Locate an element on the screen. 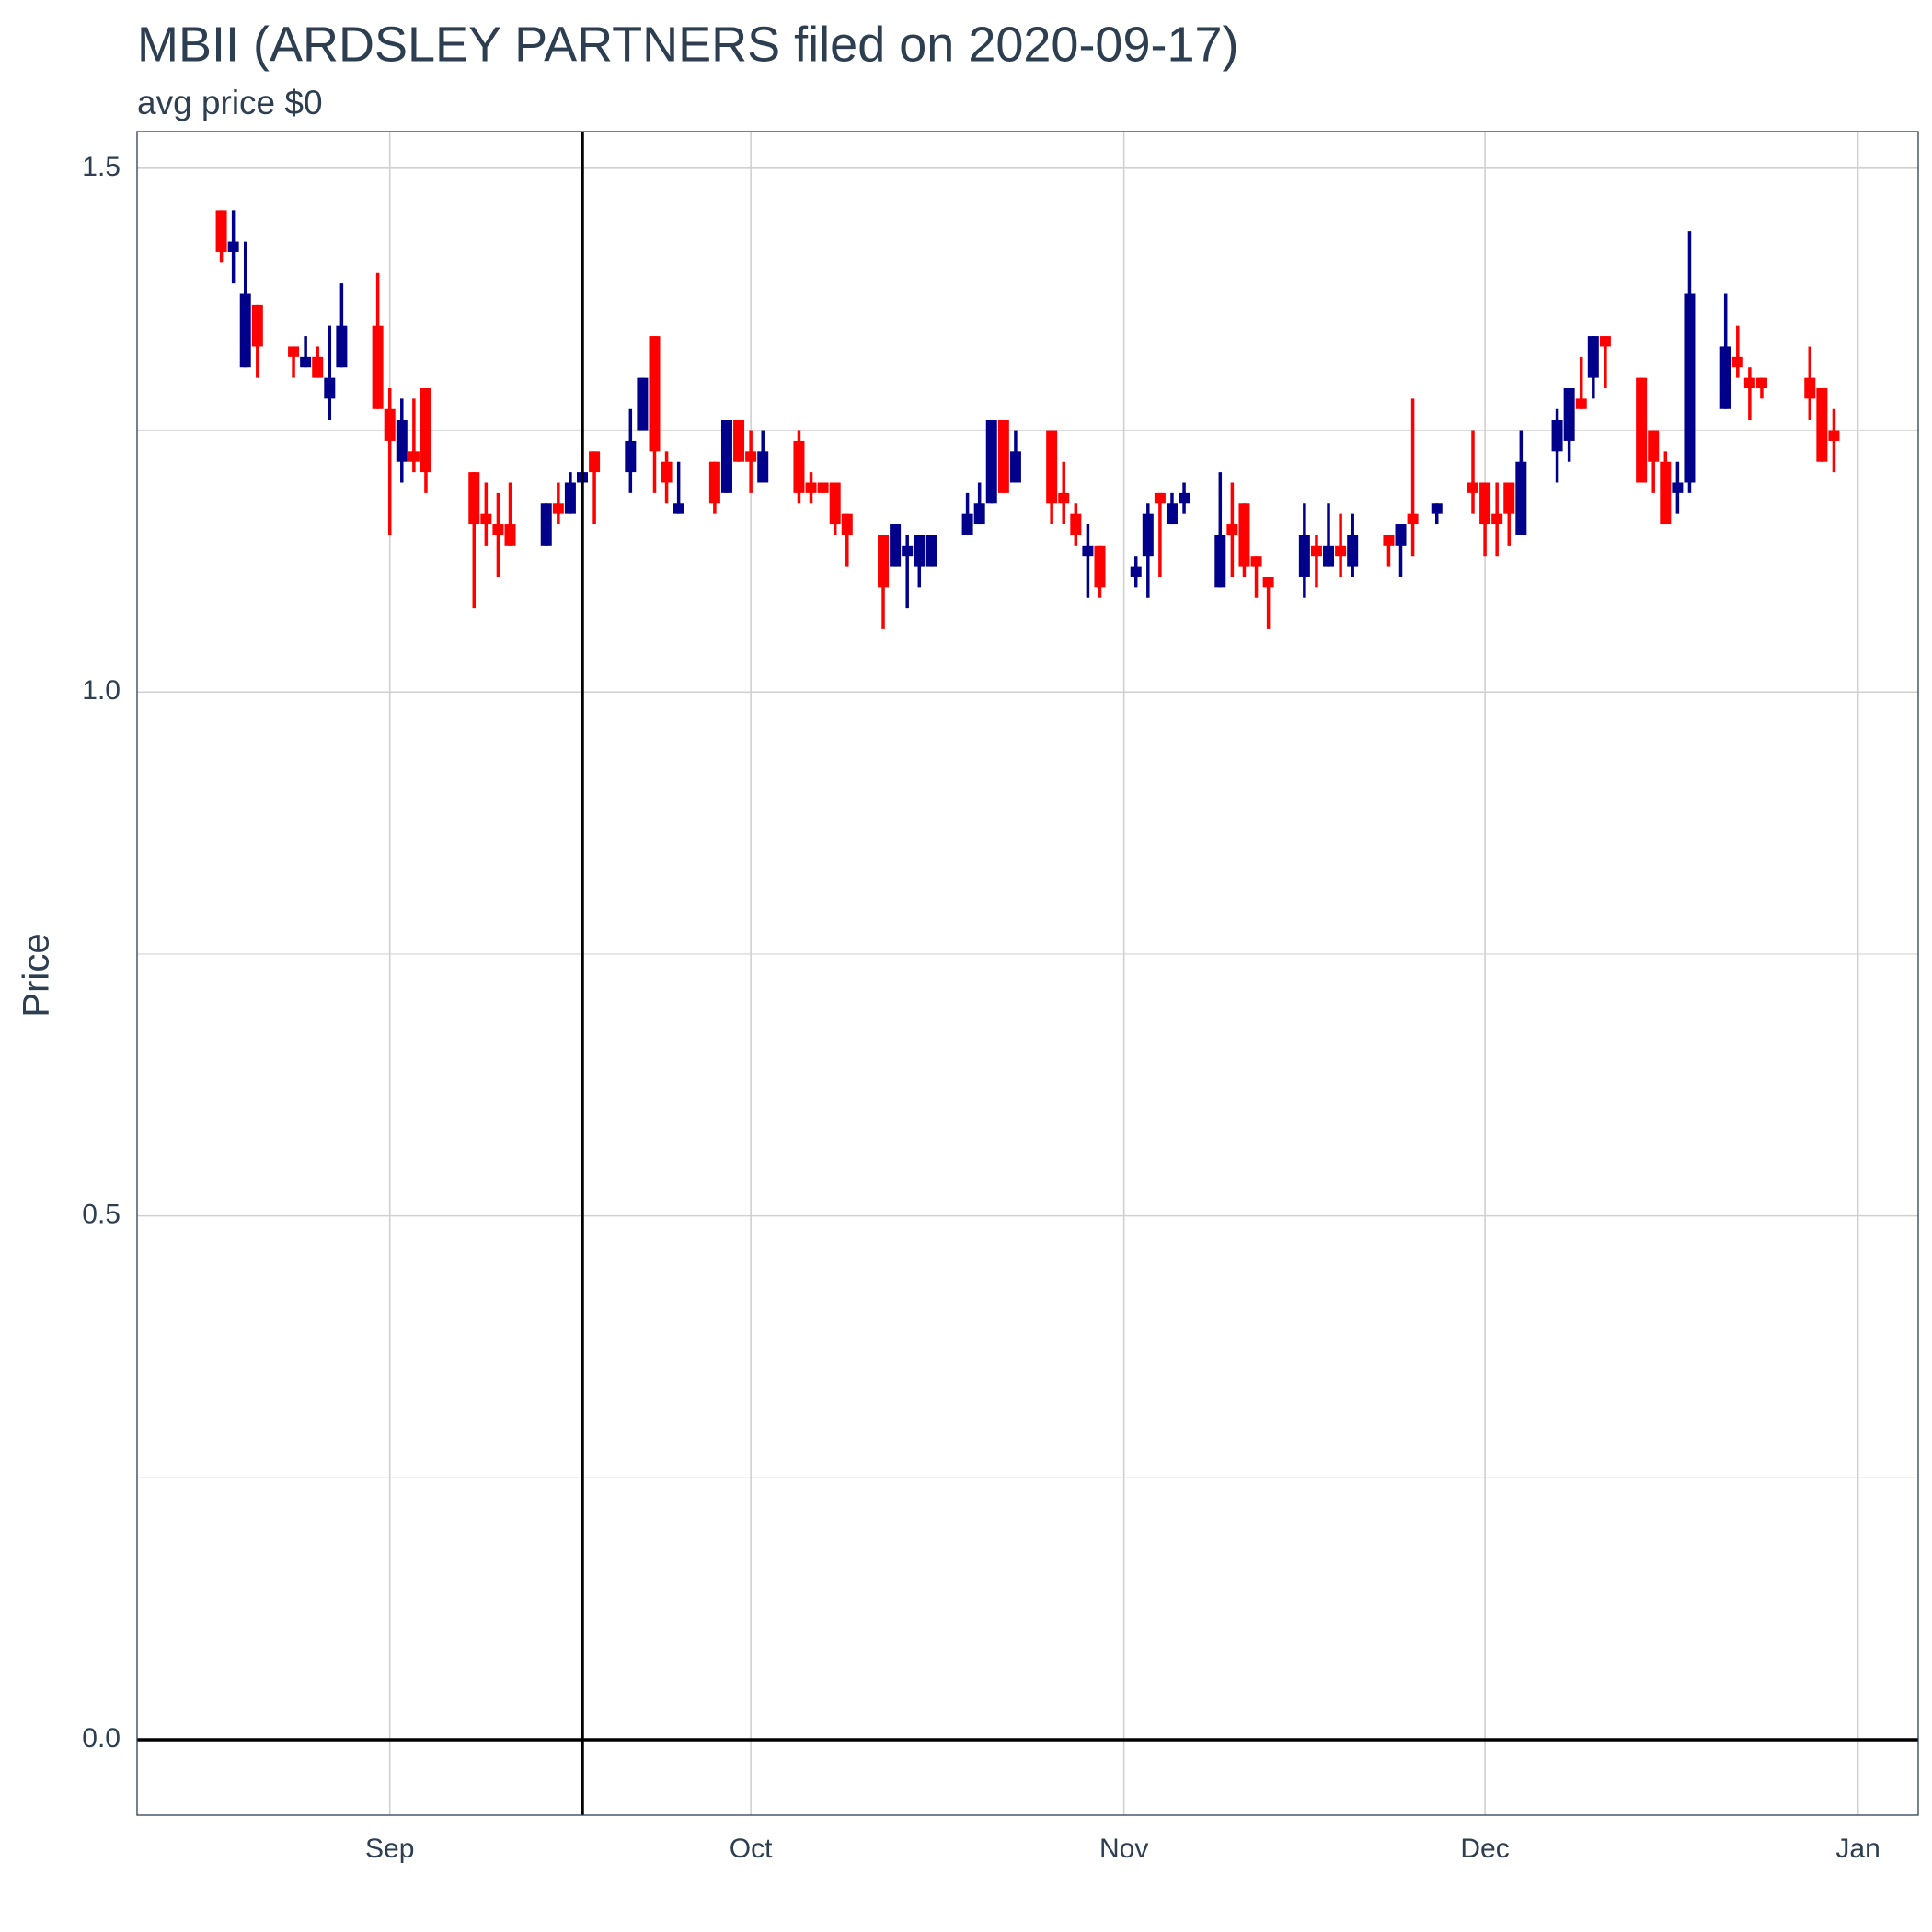  y-tick-label: 0.0 is located at coordinates (101, 1738).